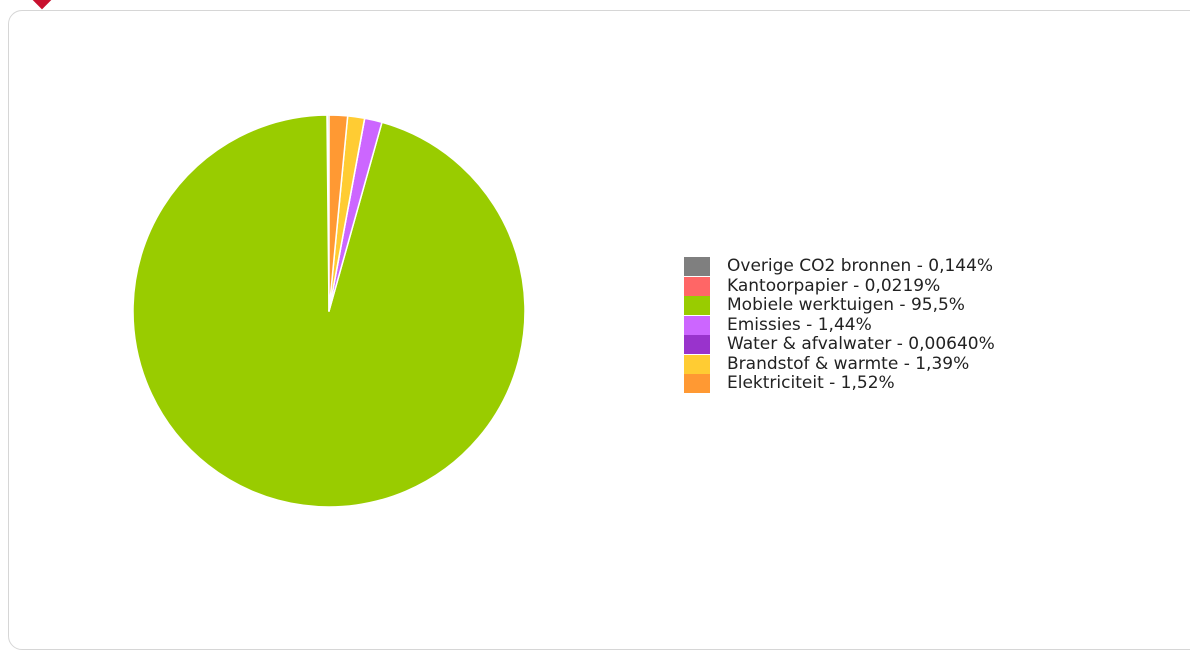  I want to click on legend-label: Kantoorpapier - 0,0219%, so click(834, 285).